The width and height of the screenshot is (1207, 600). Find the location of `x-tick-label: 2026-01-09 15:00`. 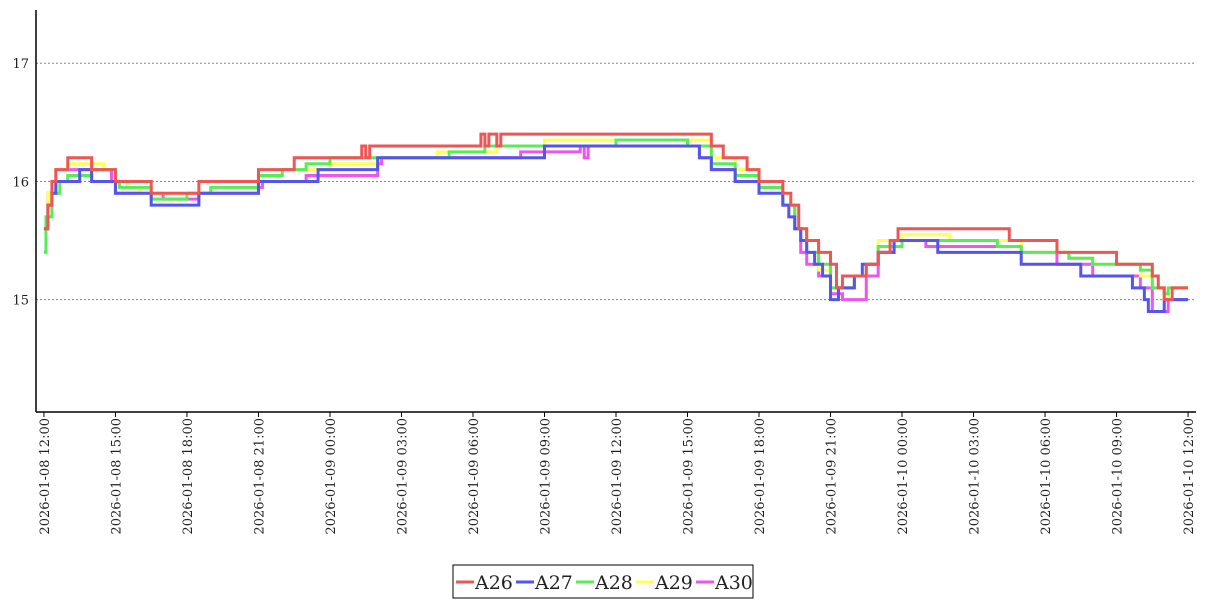

x-tick-label: 2026-01-09 15:00 is located at coordinates (689, 476).